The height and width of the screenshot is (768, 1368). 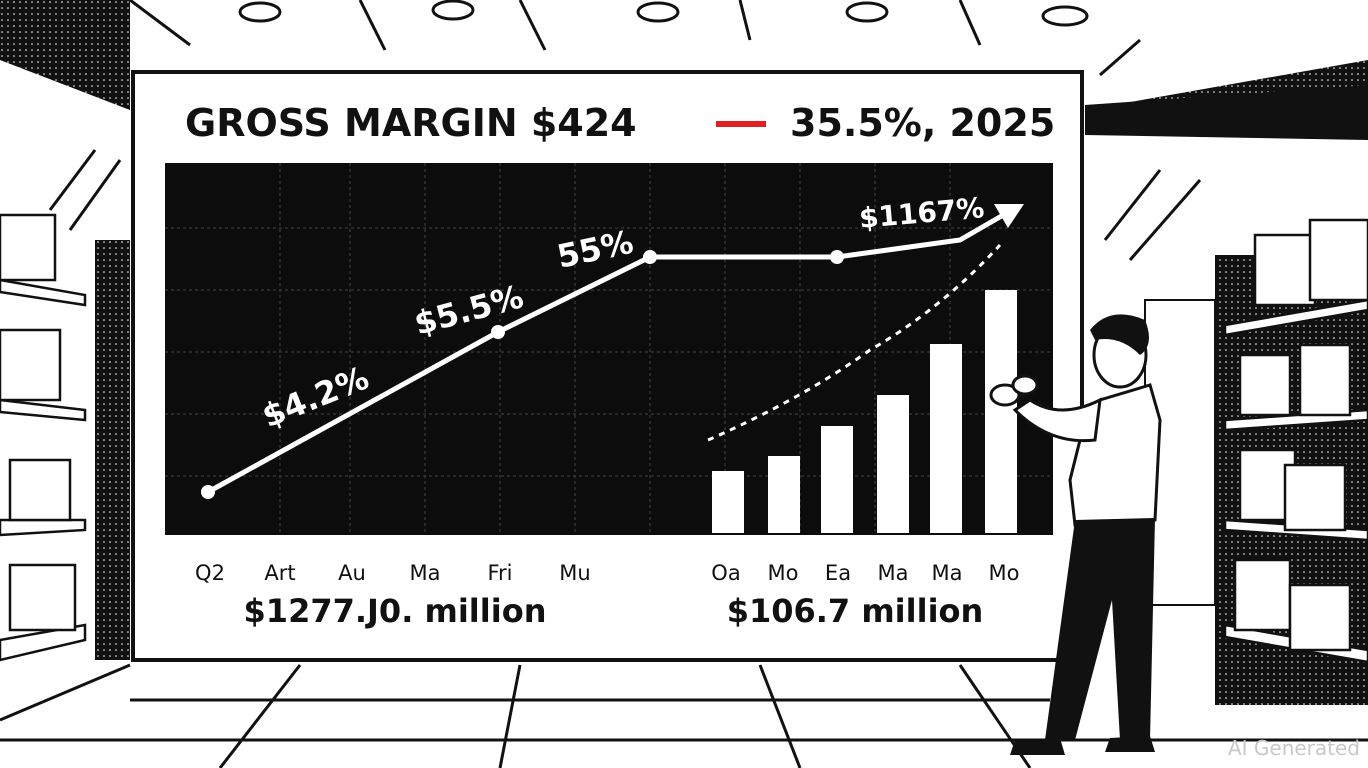 What do you see at coordinates (684, 715) in the screenshot?
I see `floor` at bounding box center [684, 715].